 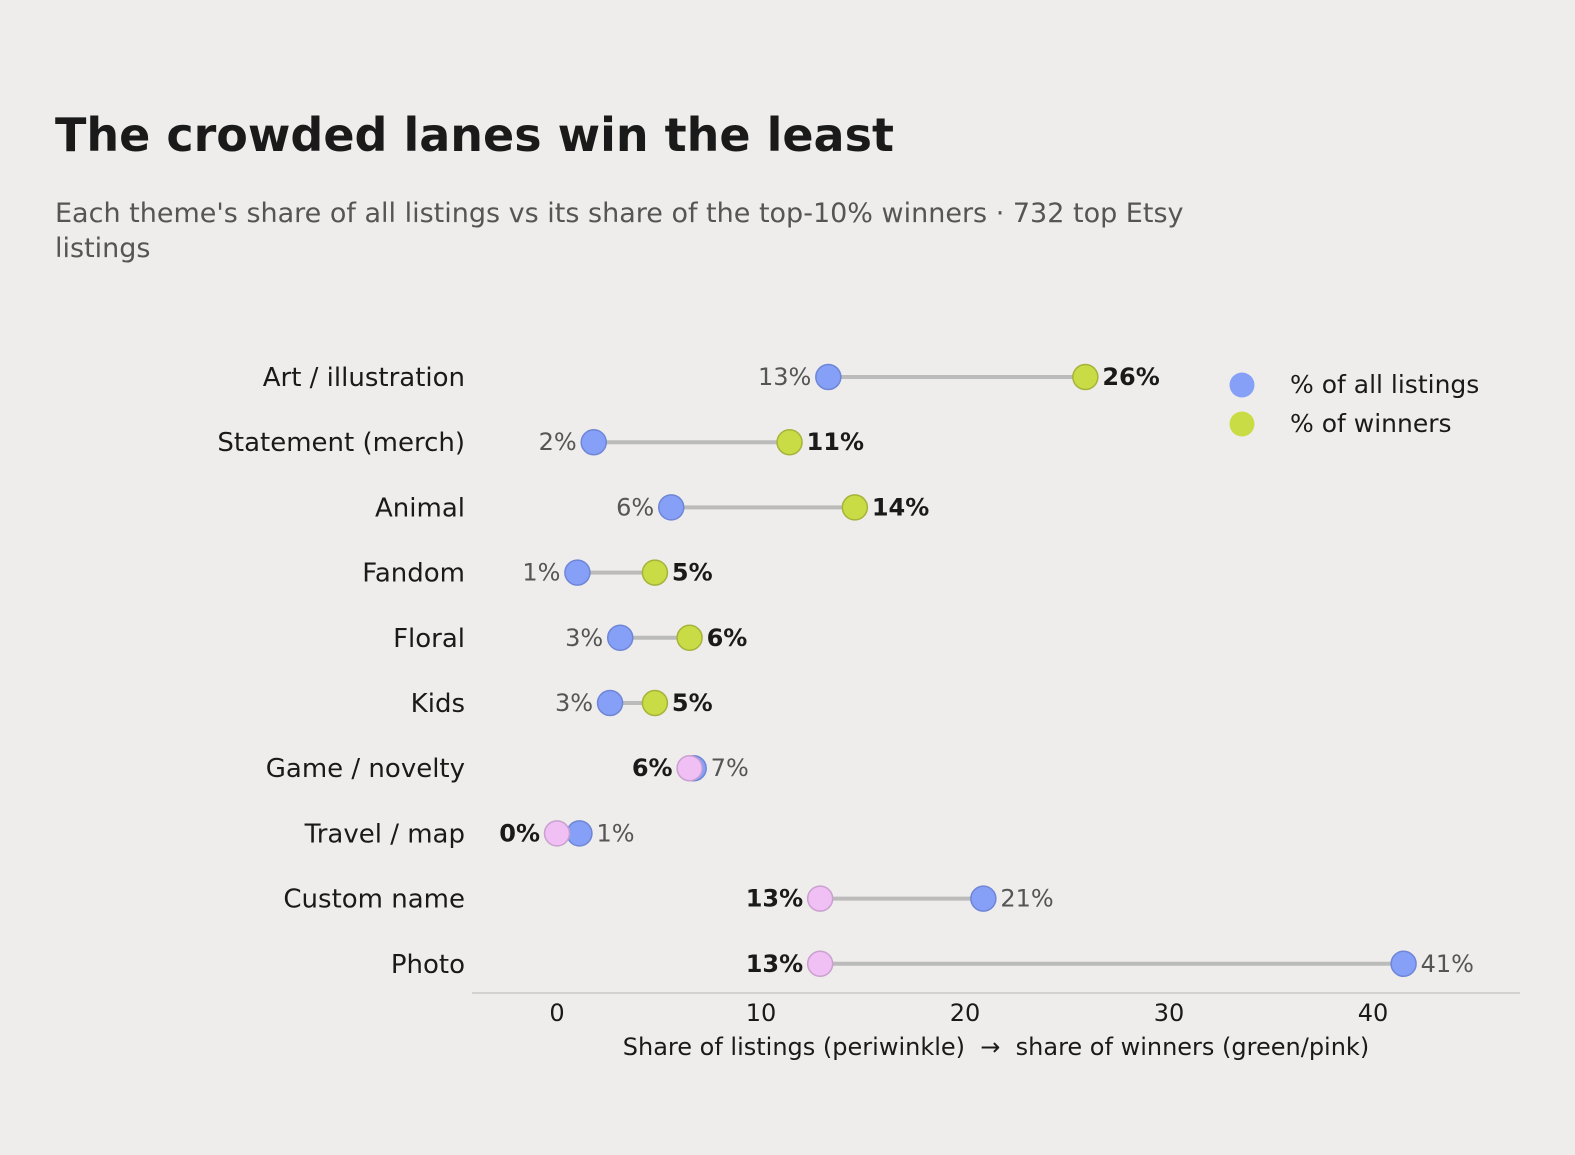 What do you see at coordinates (474, 135) in the screenshot?
I see `chart-title: The crowded lanes win the least` at bounding box center [474, 135].